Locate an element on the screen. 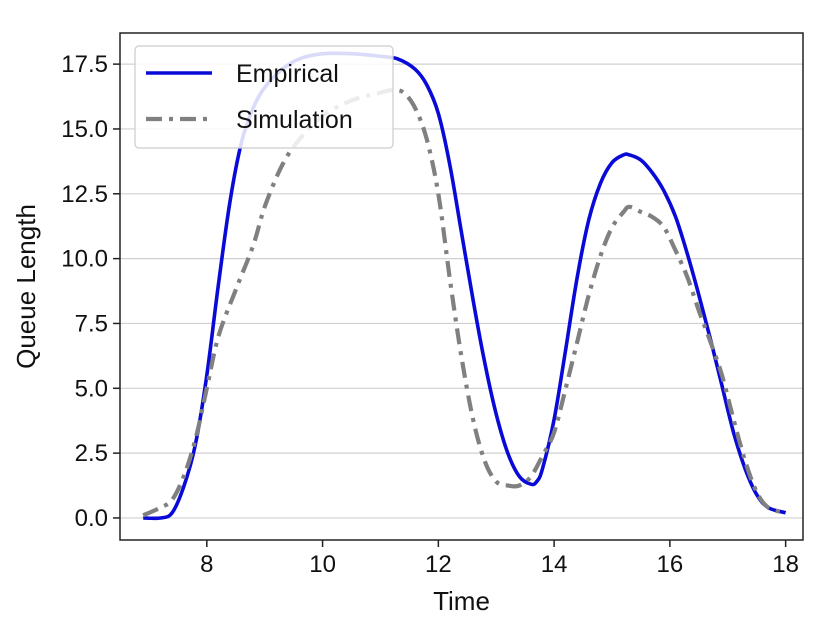 The width and height of the screenshot is (830, 642). x-axis-label: Time is located at coordinates (461, 601).